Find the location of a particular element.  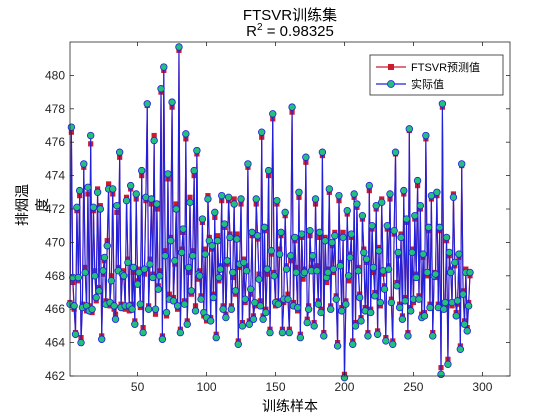

y-axis-label: 排烟温度 is located at coordinates (33, 205).